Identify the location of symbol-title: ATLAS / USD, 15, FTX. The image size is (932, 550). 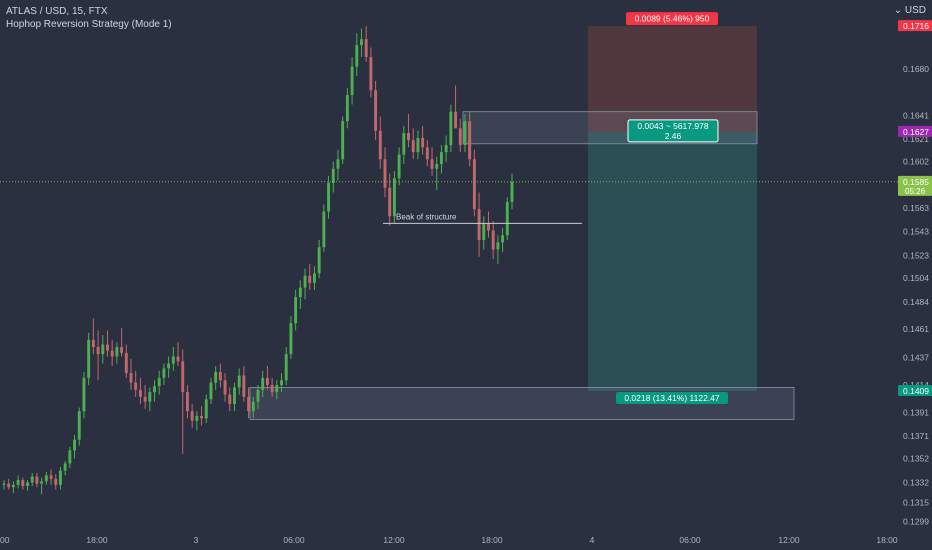
(57, 11).